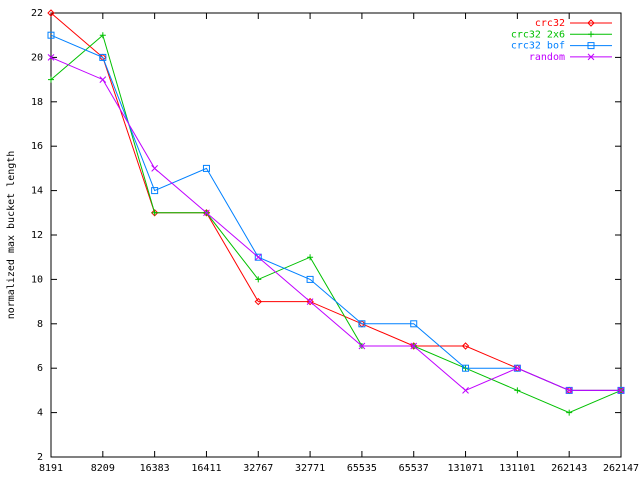 This screenshot has width=640, height=480. What do you see at coordinates (547, 57) in the screenshot?
I see `legend-label: random` at bounding box center [547, 57].